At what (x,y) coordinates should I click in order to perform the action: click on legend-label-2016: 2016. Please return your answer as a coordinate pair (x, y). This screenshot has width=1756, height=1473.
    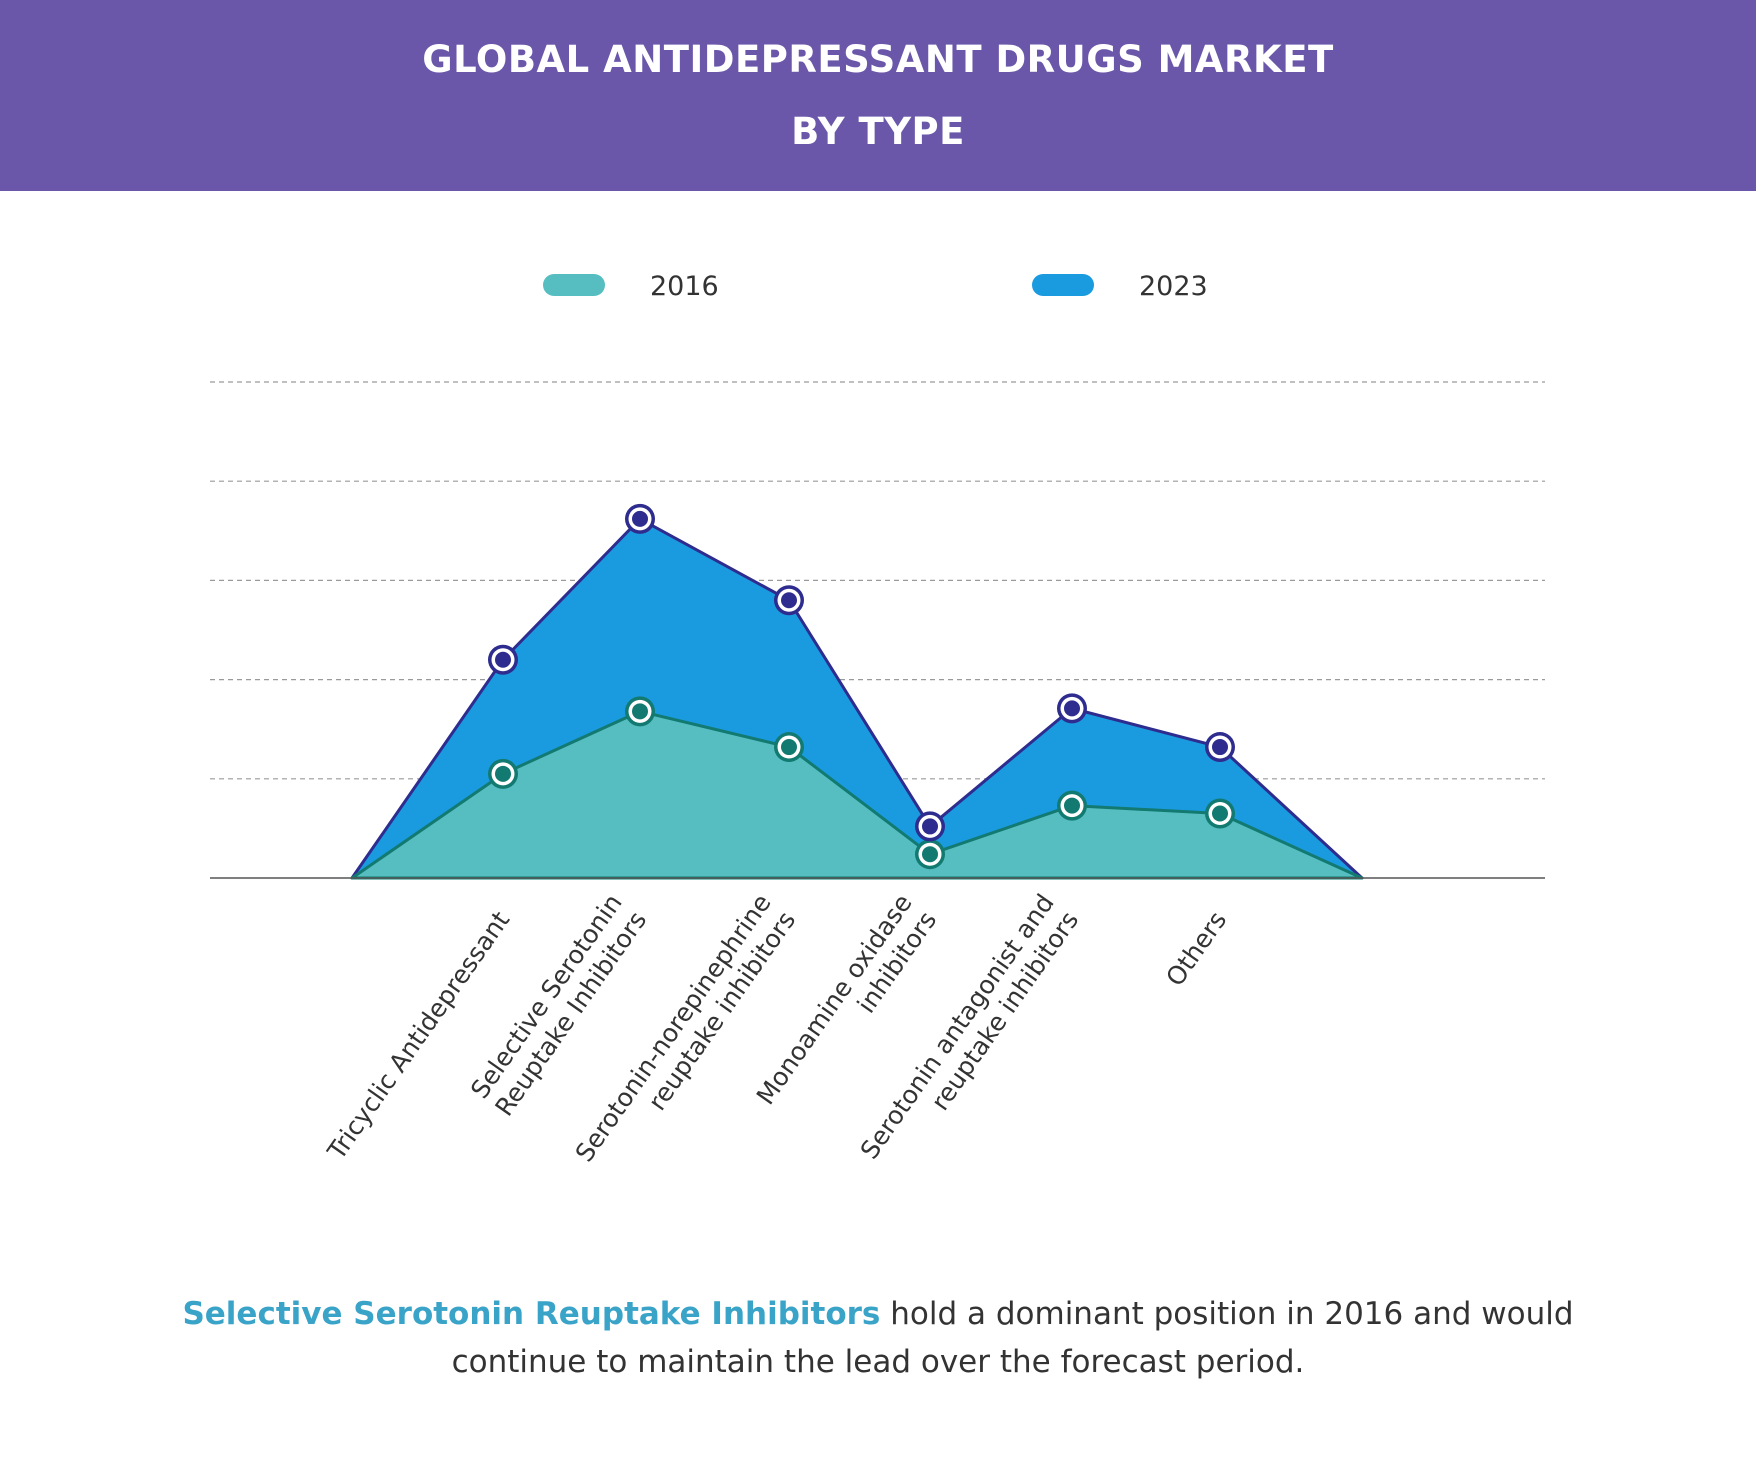
    Looking at the image, I should click on (684, 286).